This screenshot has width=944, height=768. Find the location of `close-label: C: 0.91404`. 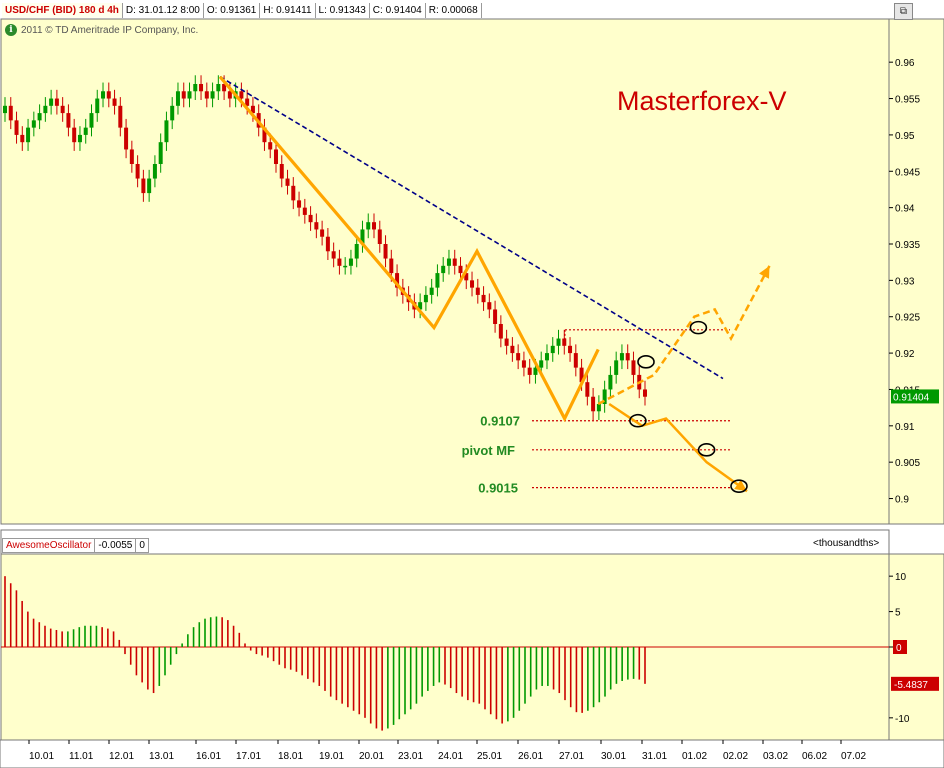

close-label: C: 0.91404 is located at coordinates (397, 10).